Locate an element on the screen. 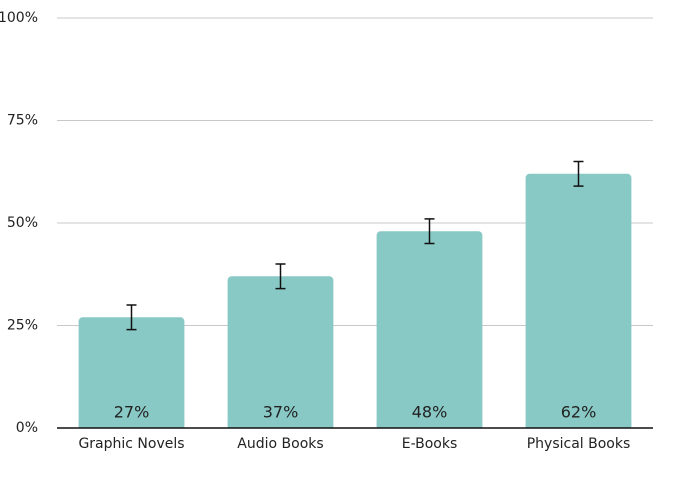 The image size is (696, 493). data-label: 48% is located at coordinates (430, 412).